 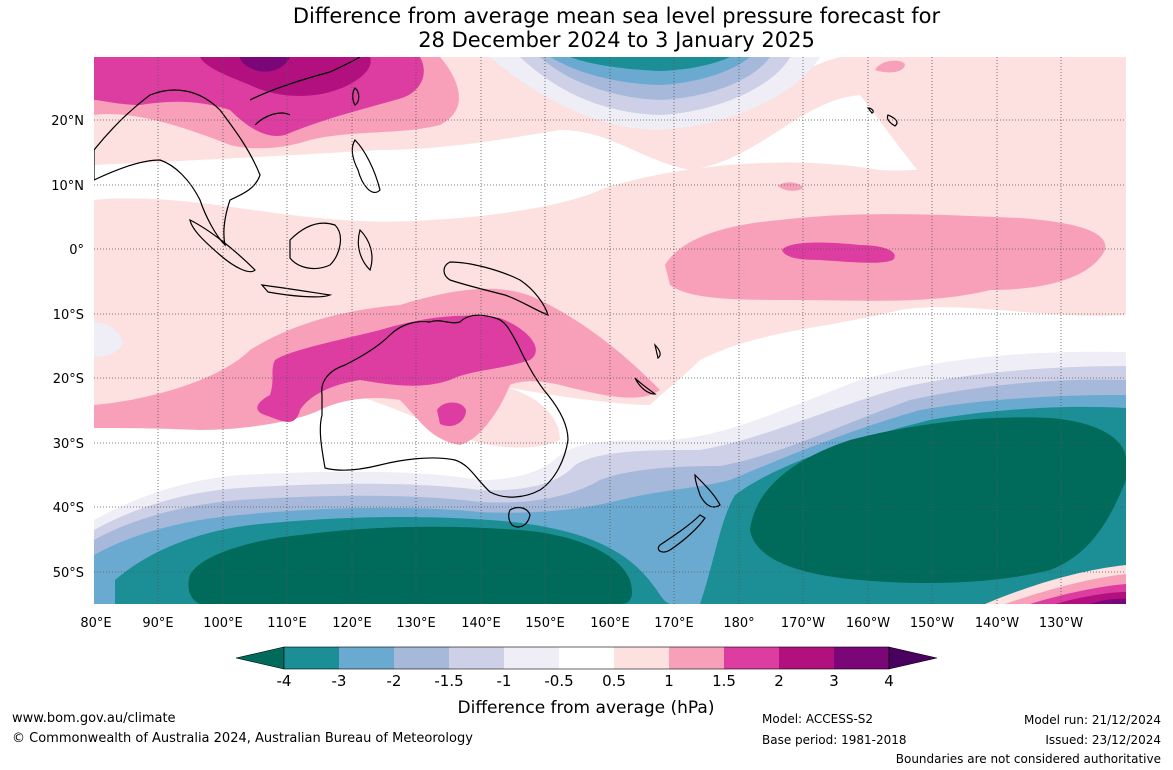 I want to click on hawaii-coast, so click(x=882, y=117).